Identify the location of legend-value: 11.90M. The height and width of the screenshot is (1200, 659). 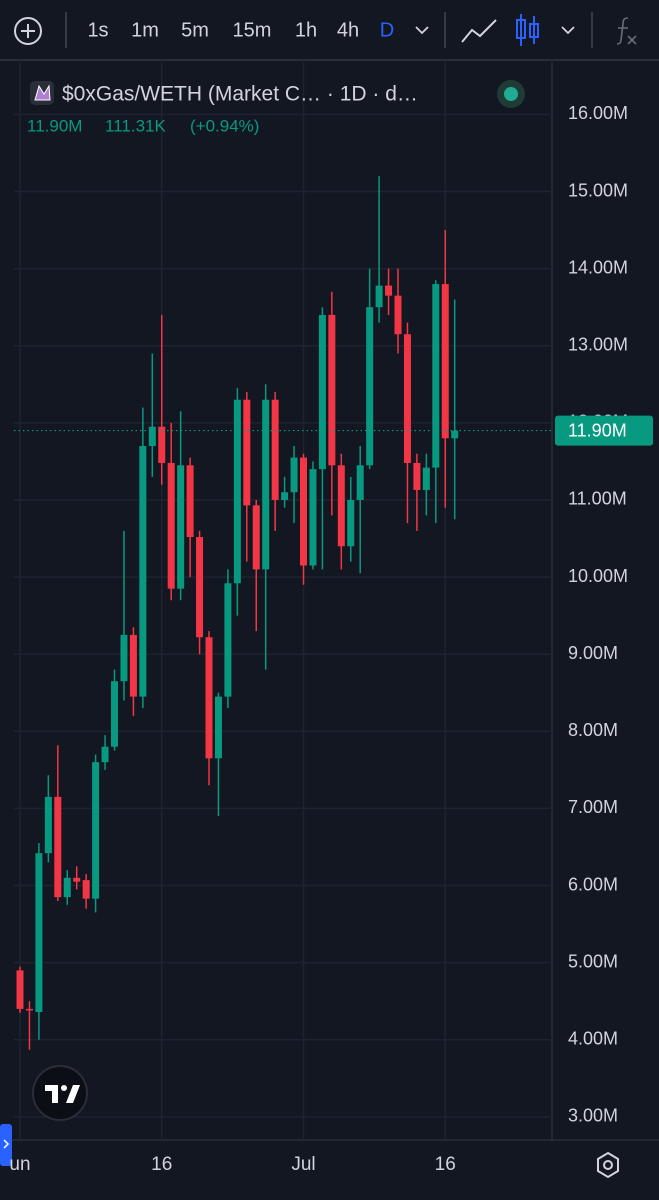
(54, 125).